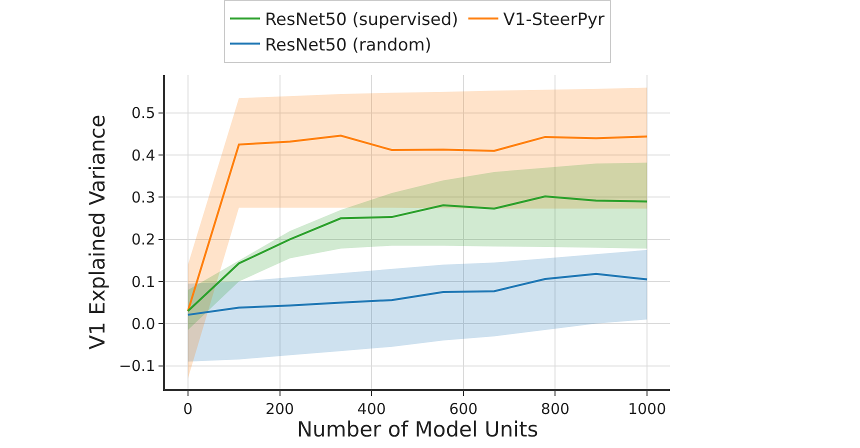 Image resolution: width=860 pixels, height=448 pixels. Describe the element at coordinates (143, 239) in the screenshot. I see `y-tick-label: 0.2` at that location.